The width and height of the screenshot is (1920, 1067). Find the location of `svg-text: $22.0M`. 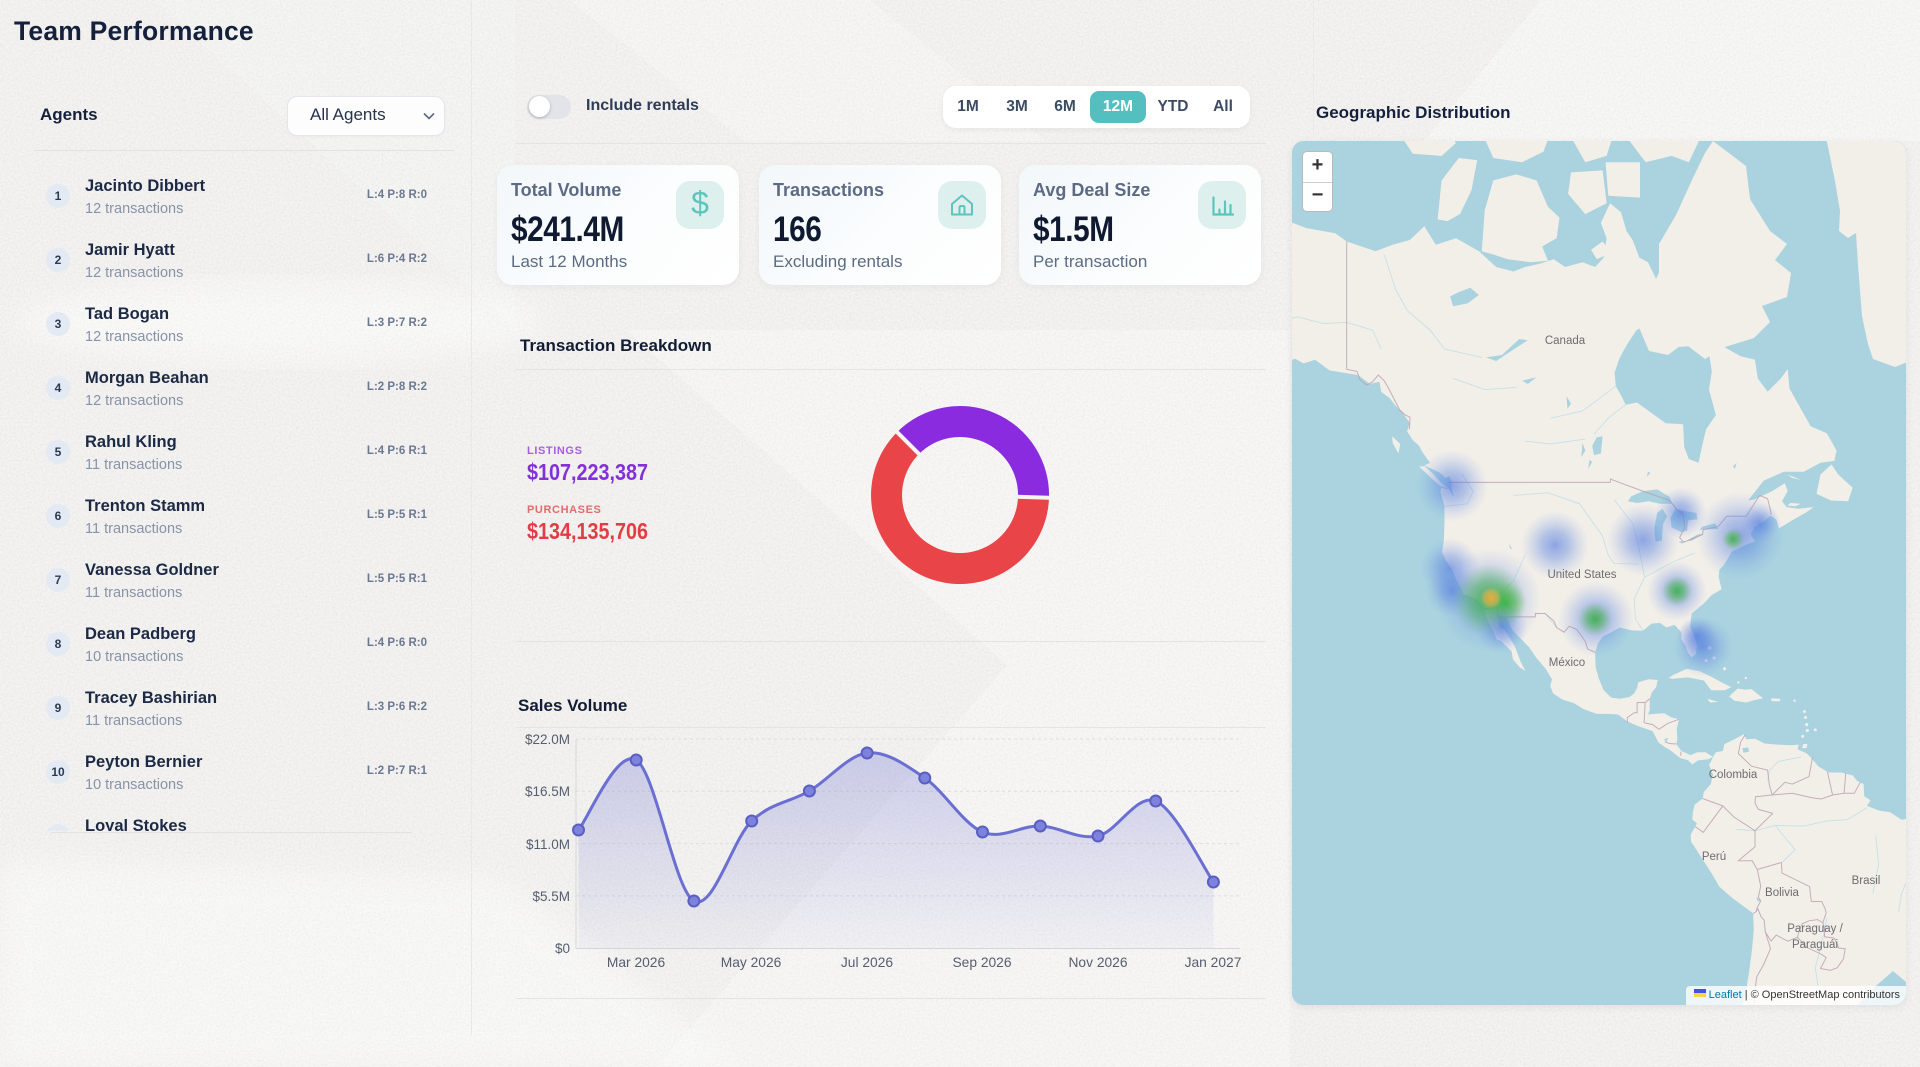

svg-text: $22.0M is located at coordinates (547, 739).